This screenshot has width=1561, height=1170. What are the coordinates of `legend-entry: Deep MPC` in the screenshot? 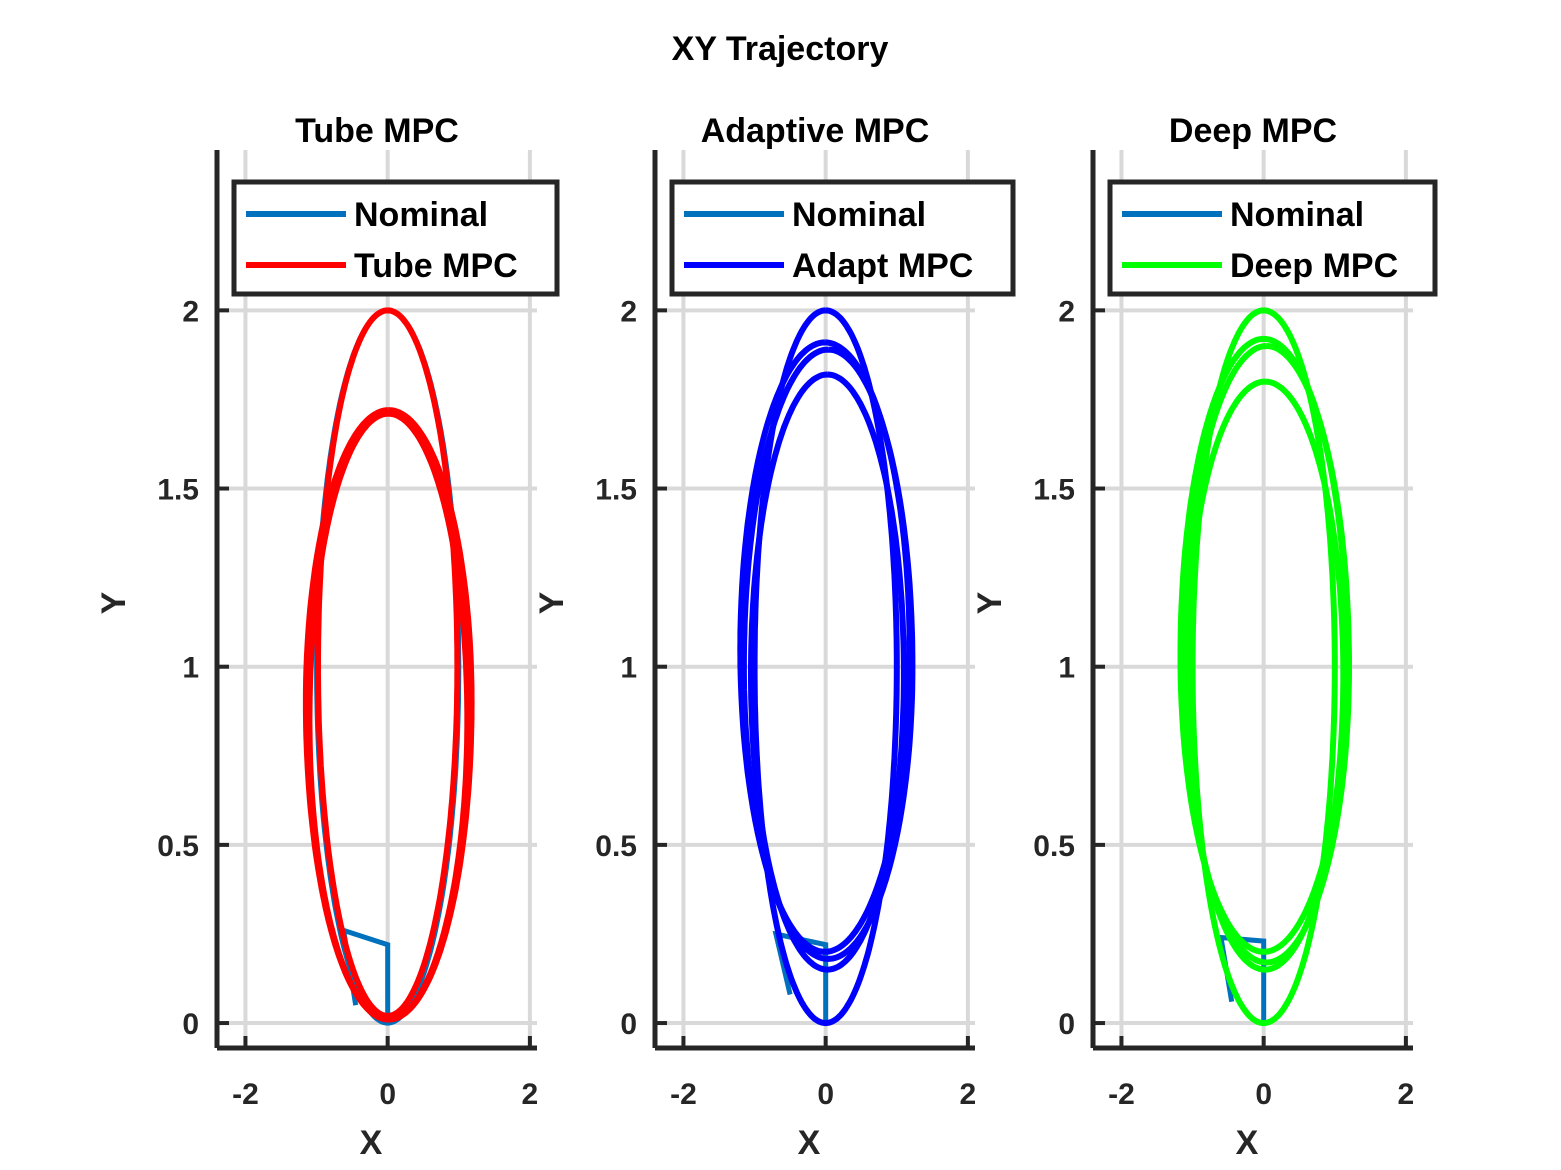 It's located at (1314, 266).